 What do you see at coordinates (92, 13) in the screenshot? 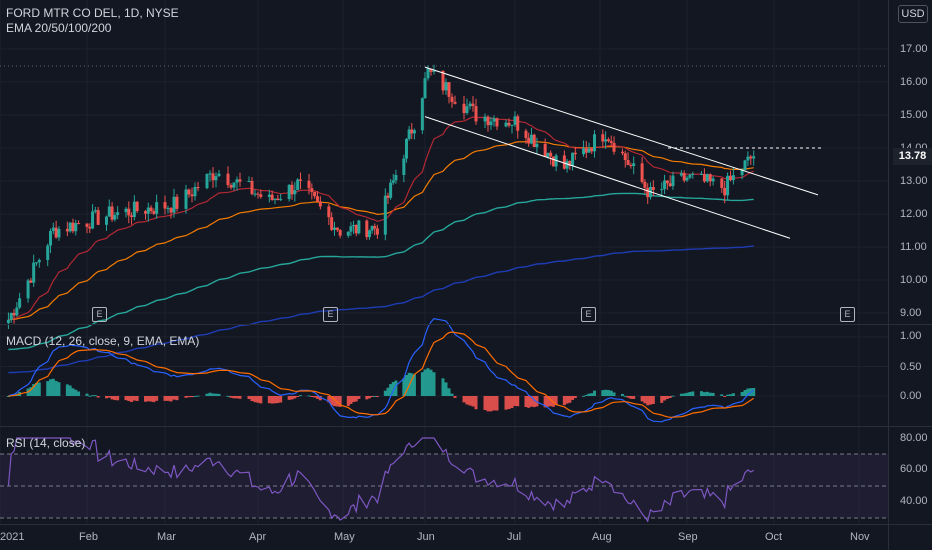
I see `symbol-title: FORD MTR CO DEL, 1D, NYSE` at bounding box center [92, 13].